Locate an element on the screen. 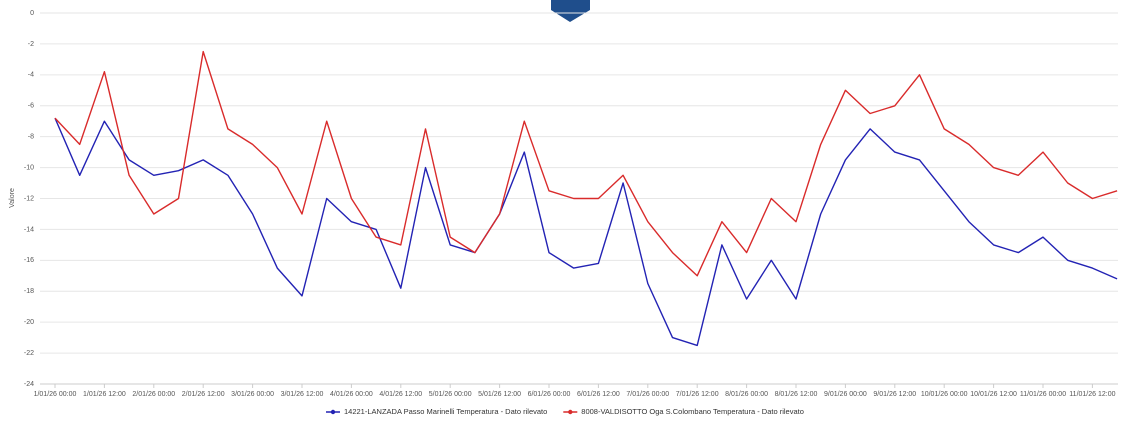  x-tick-label: 8/01/26 00:00 is located at coordinates (746, 394).